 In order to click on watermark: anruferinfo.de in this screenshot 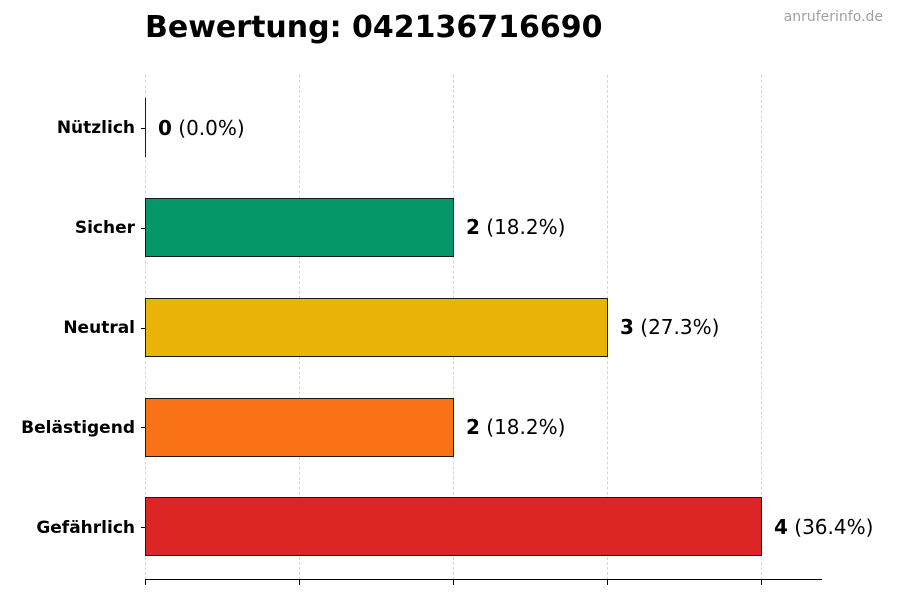, I will do `click(833, 17)`.